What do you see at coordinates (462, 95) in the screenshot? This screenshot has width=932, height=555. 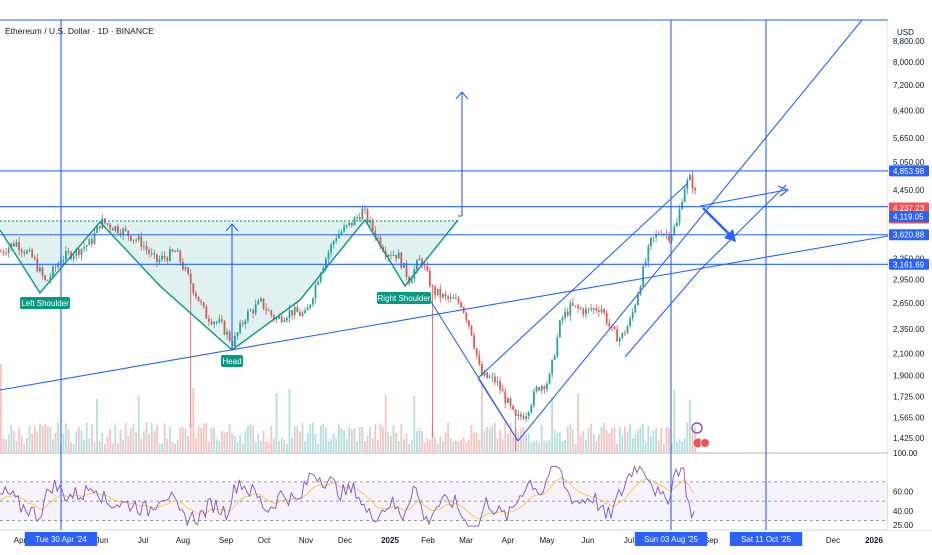 I see `arrow-head` at bounding box center [462, 95].